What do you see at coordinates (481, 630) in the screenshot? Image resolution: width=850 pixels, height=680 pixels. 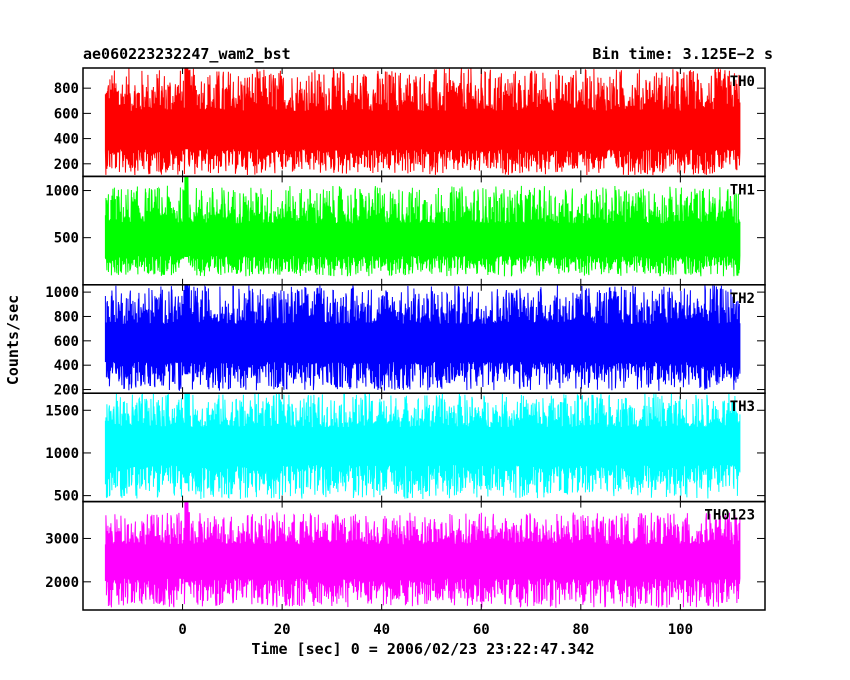 I see `x-tick-label: 60` at bounding box center [481, 630].